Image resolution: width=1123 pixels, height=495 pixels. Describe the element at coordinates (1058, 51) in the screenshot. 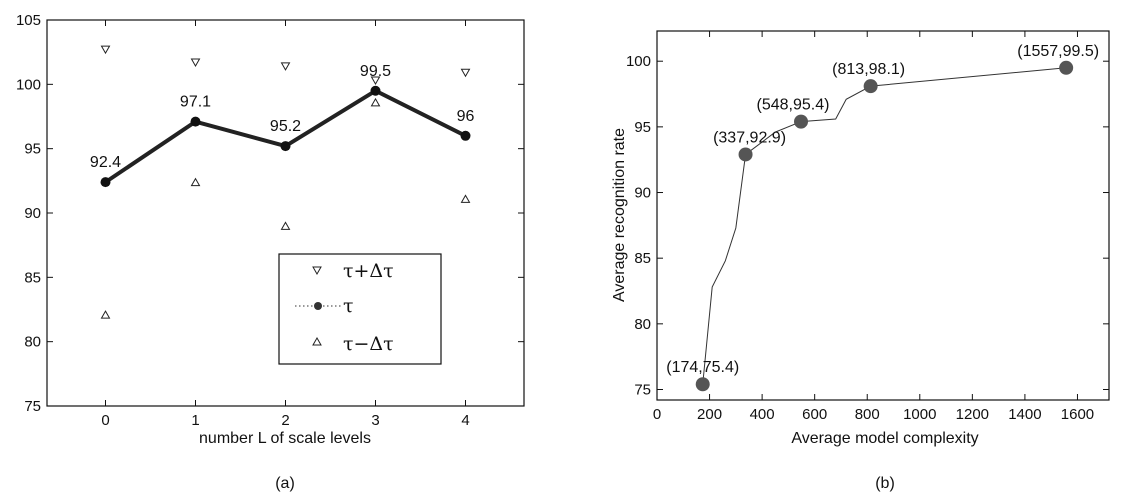

I see `complexity-data-label: (1557,99.5)` at that location.